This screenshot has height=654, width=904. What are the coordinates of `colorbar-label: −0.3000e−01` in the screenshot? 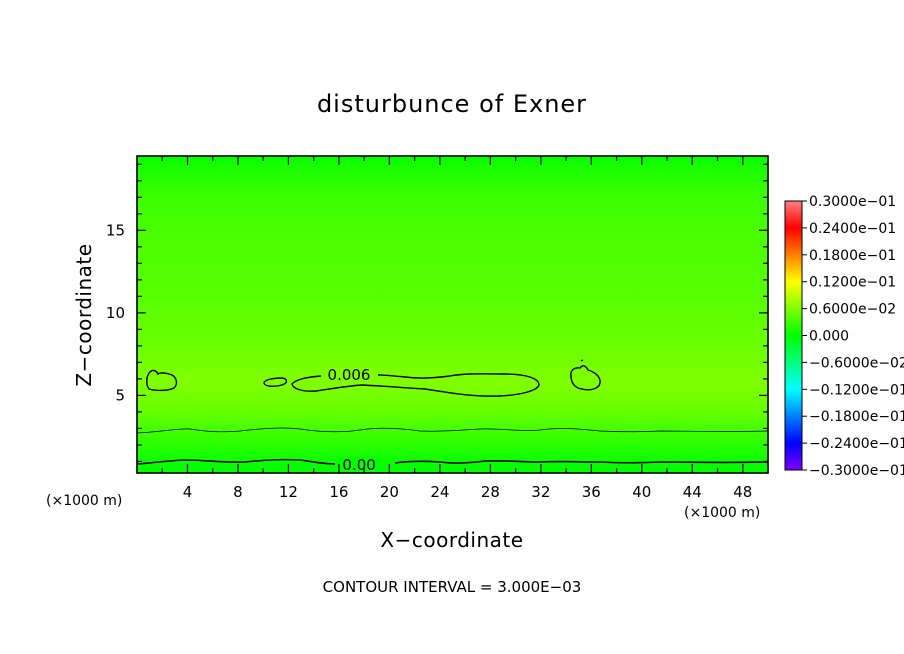 It's located at (856, 471).